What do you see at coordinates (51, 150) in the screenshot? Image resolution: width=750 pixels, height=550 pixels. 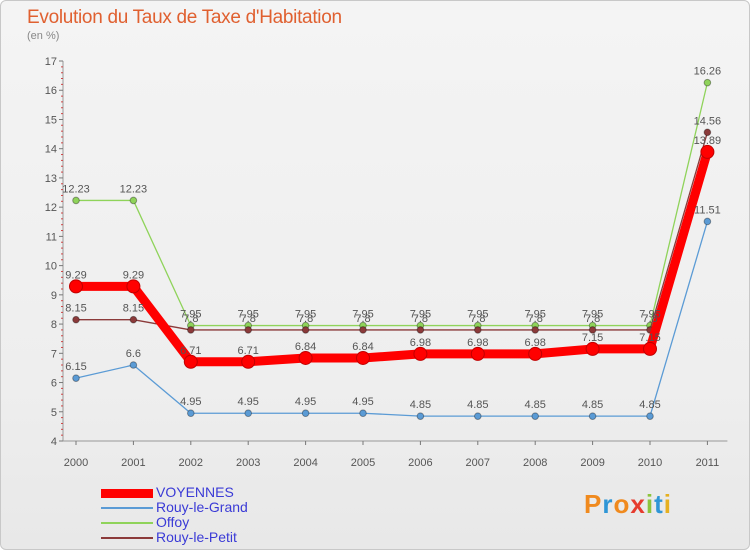 I see `y-tick-label: 14` at bounding box center [51, 150].